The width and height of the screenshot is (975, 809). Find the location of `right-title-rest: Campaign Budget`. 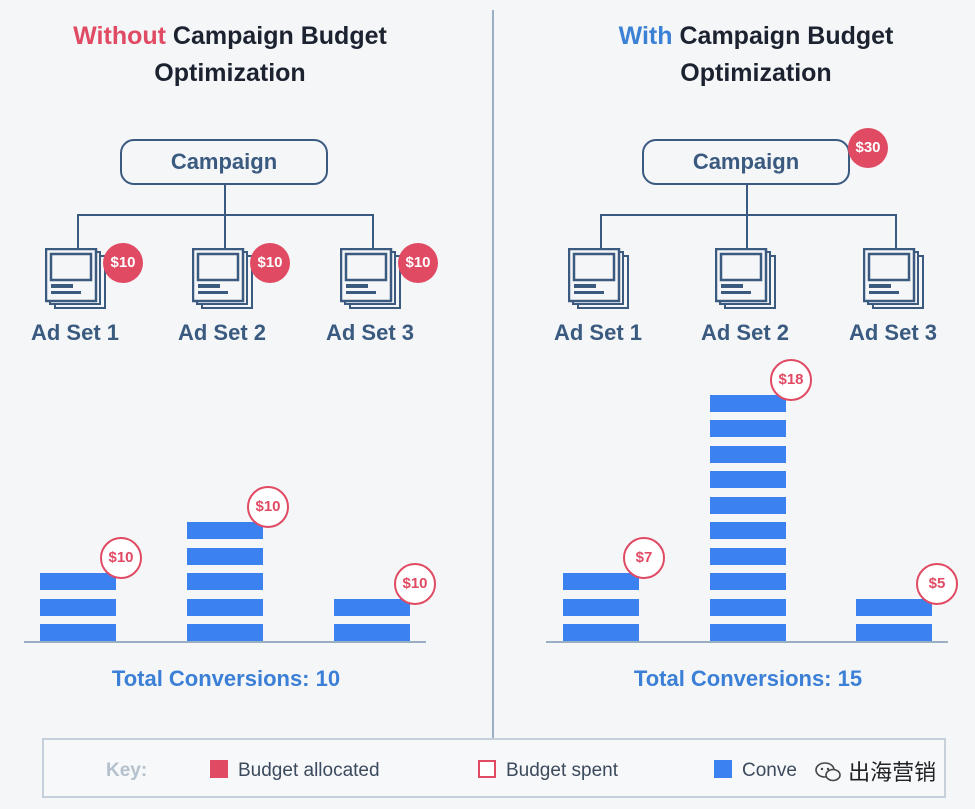

right-title-rest: Campaign Budget is located at coordinates (786, 36).